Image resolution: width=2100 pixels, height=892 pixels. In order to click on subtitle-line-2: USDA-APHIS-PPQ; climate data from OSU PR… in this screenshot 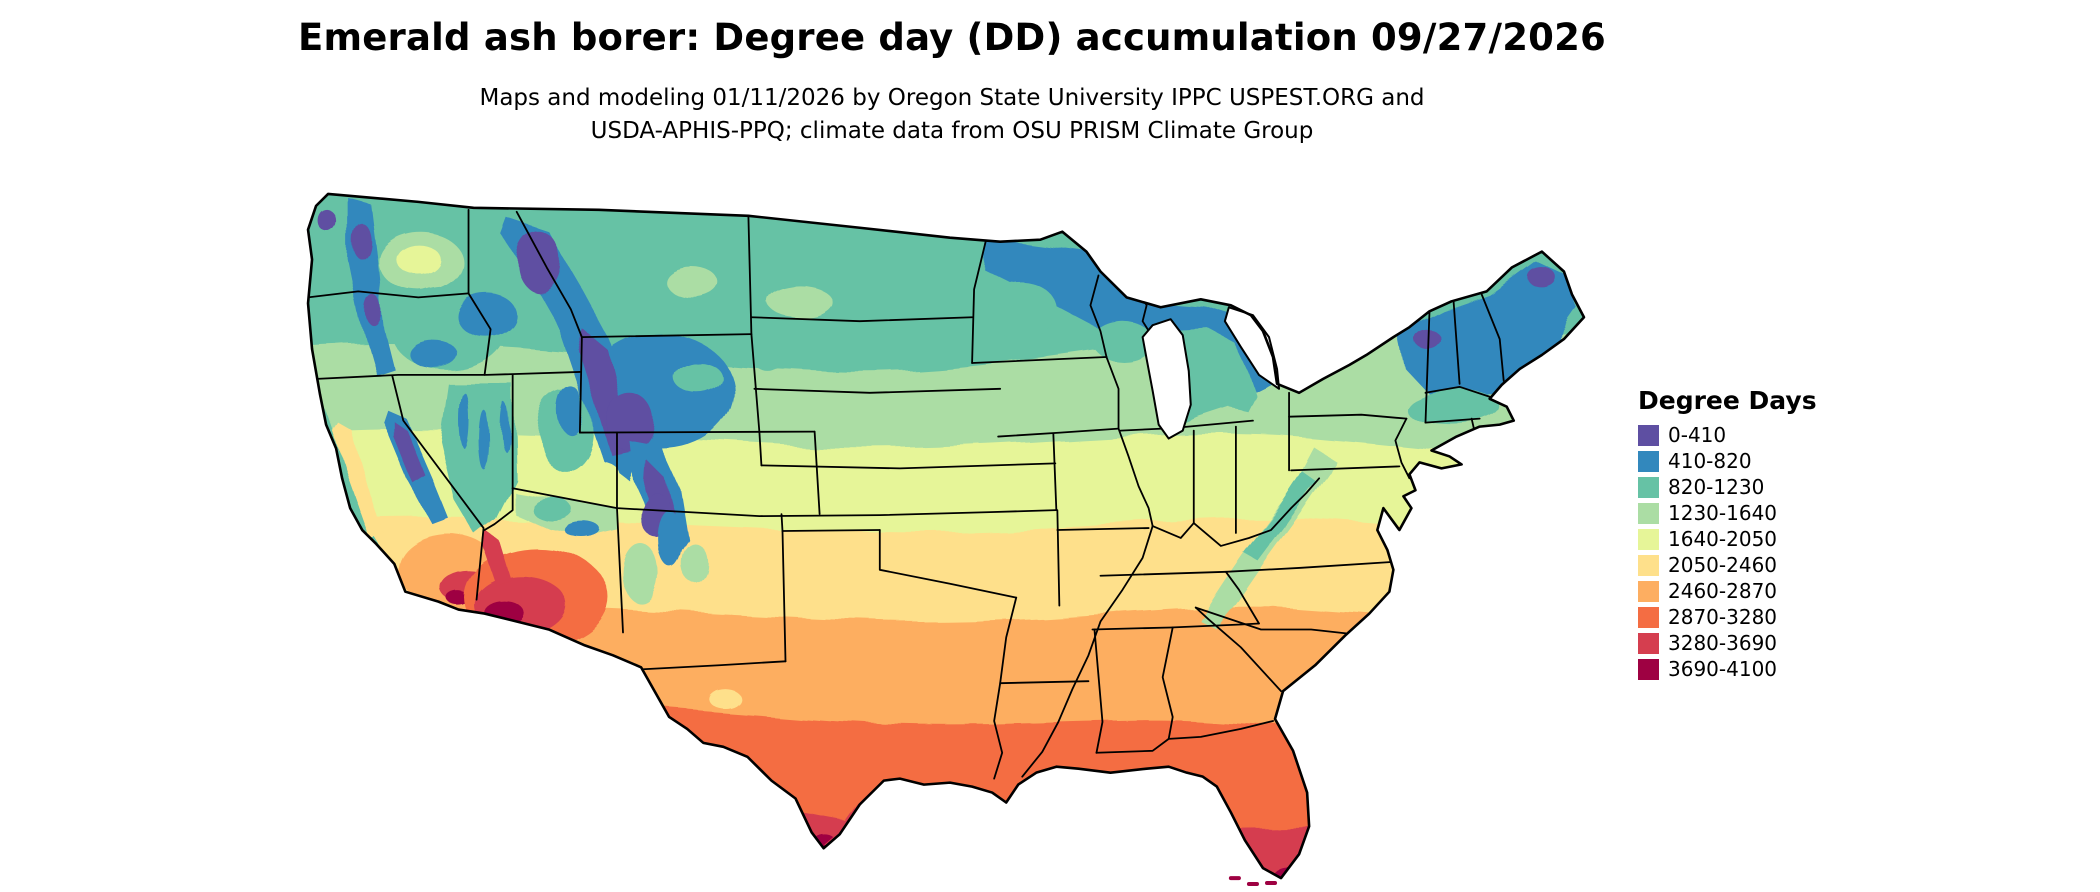, I will do `click(952, 131)`.